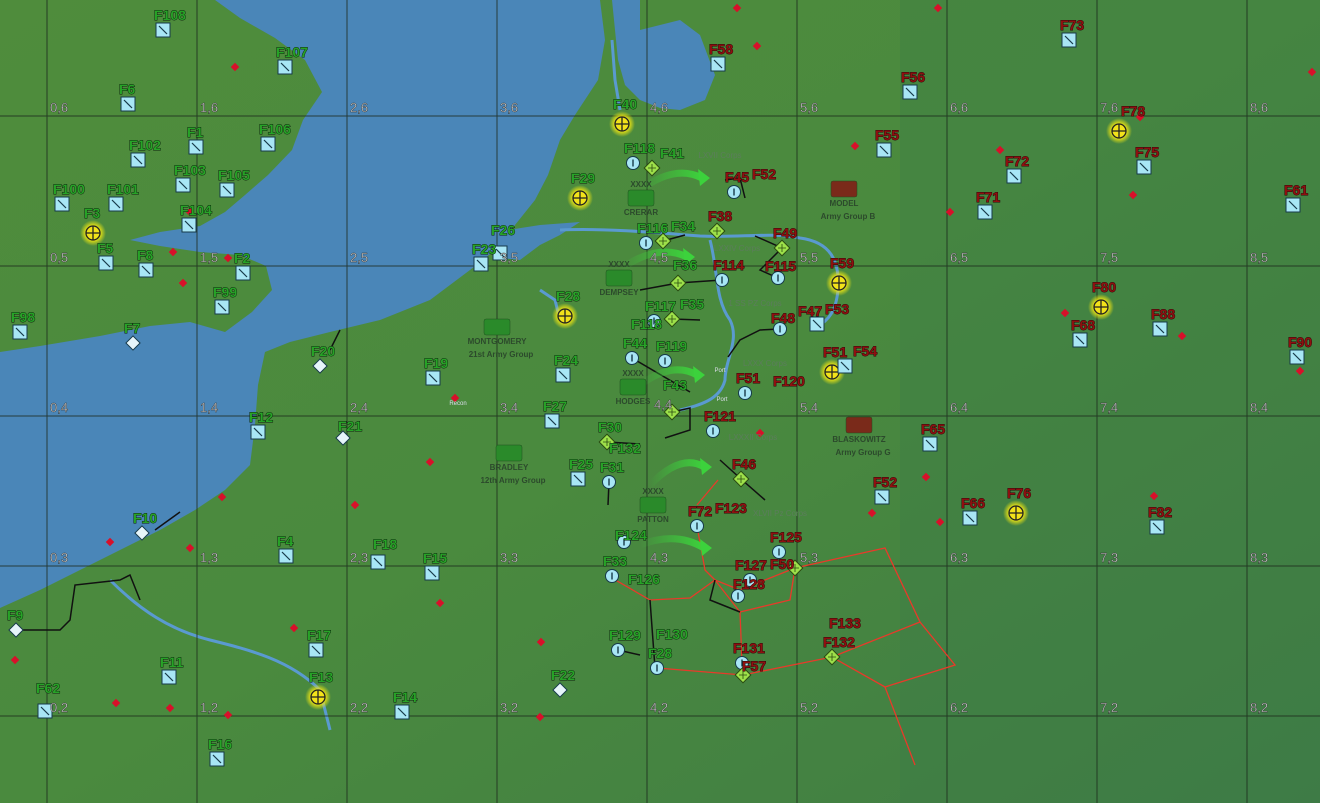  What do you see at coordinates (169, 677) in the screenshot?
I see `unit-f11` at bounding box center [169, 677].